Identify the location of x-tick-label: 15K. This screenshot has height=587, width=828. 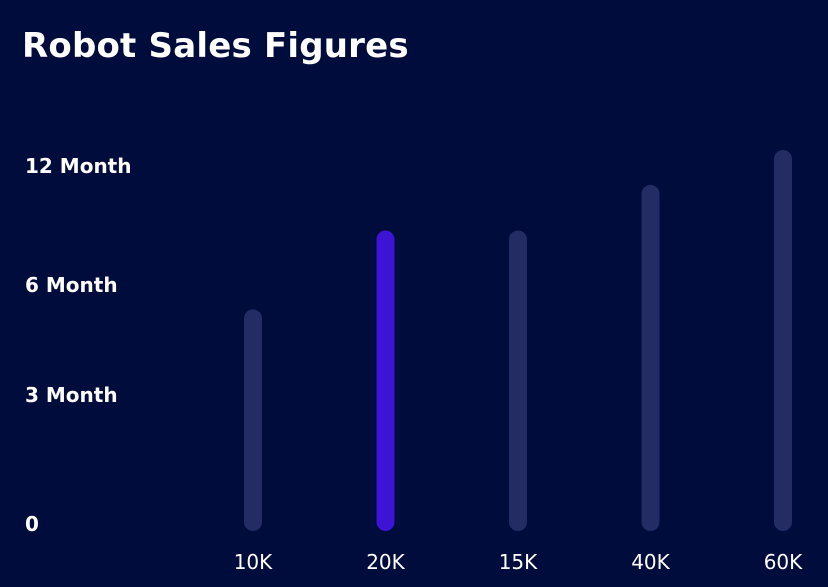
(518, 562).